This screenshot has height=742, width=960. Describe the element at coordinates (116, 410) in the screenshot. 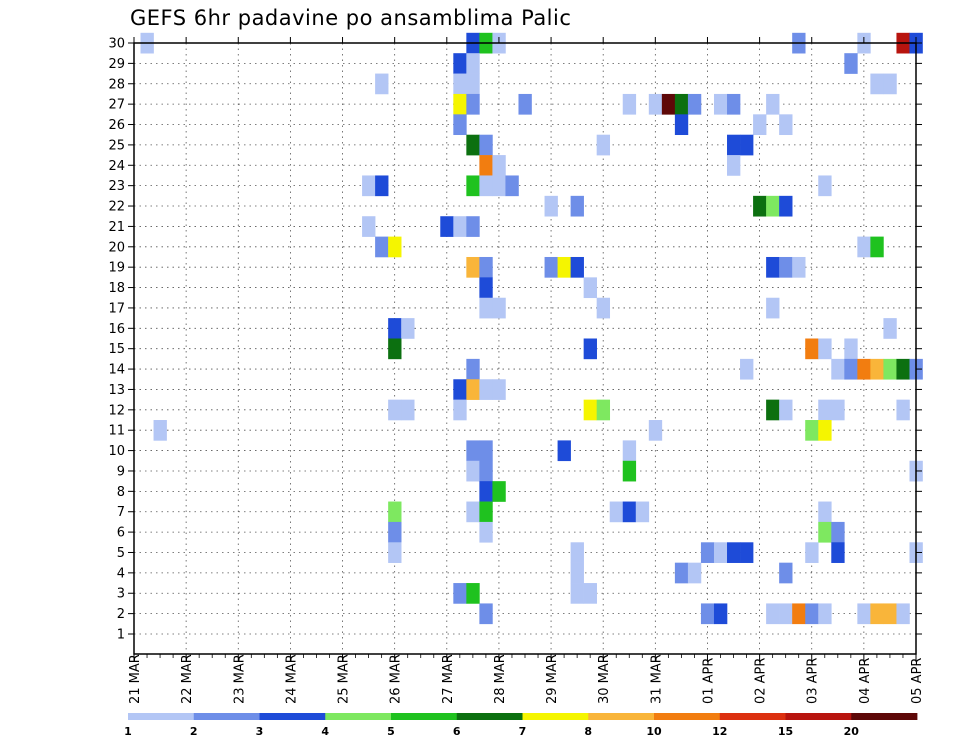

I see `y-tick-label: 12` at that location.